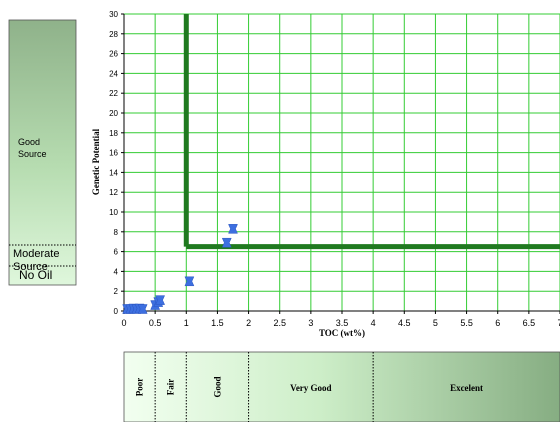  I want to click on y-tick-label: 2, so click(116, 291).